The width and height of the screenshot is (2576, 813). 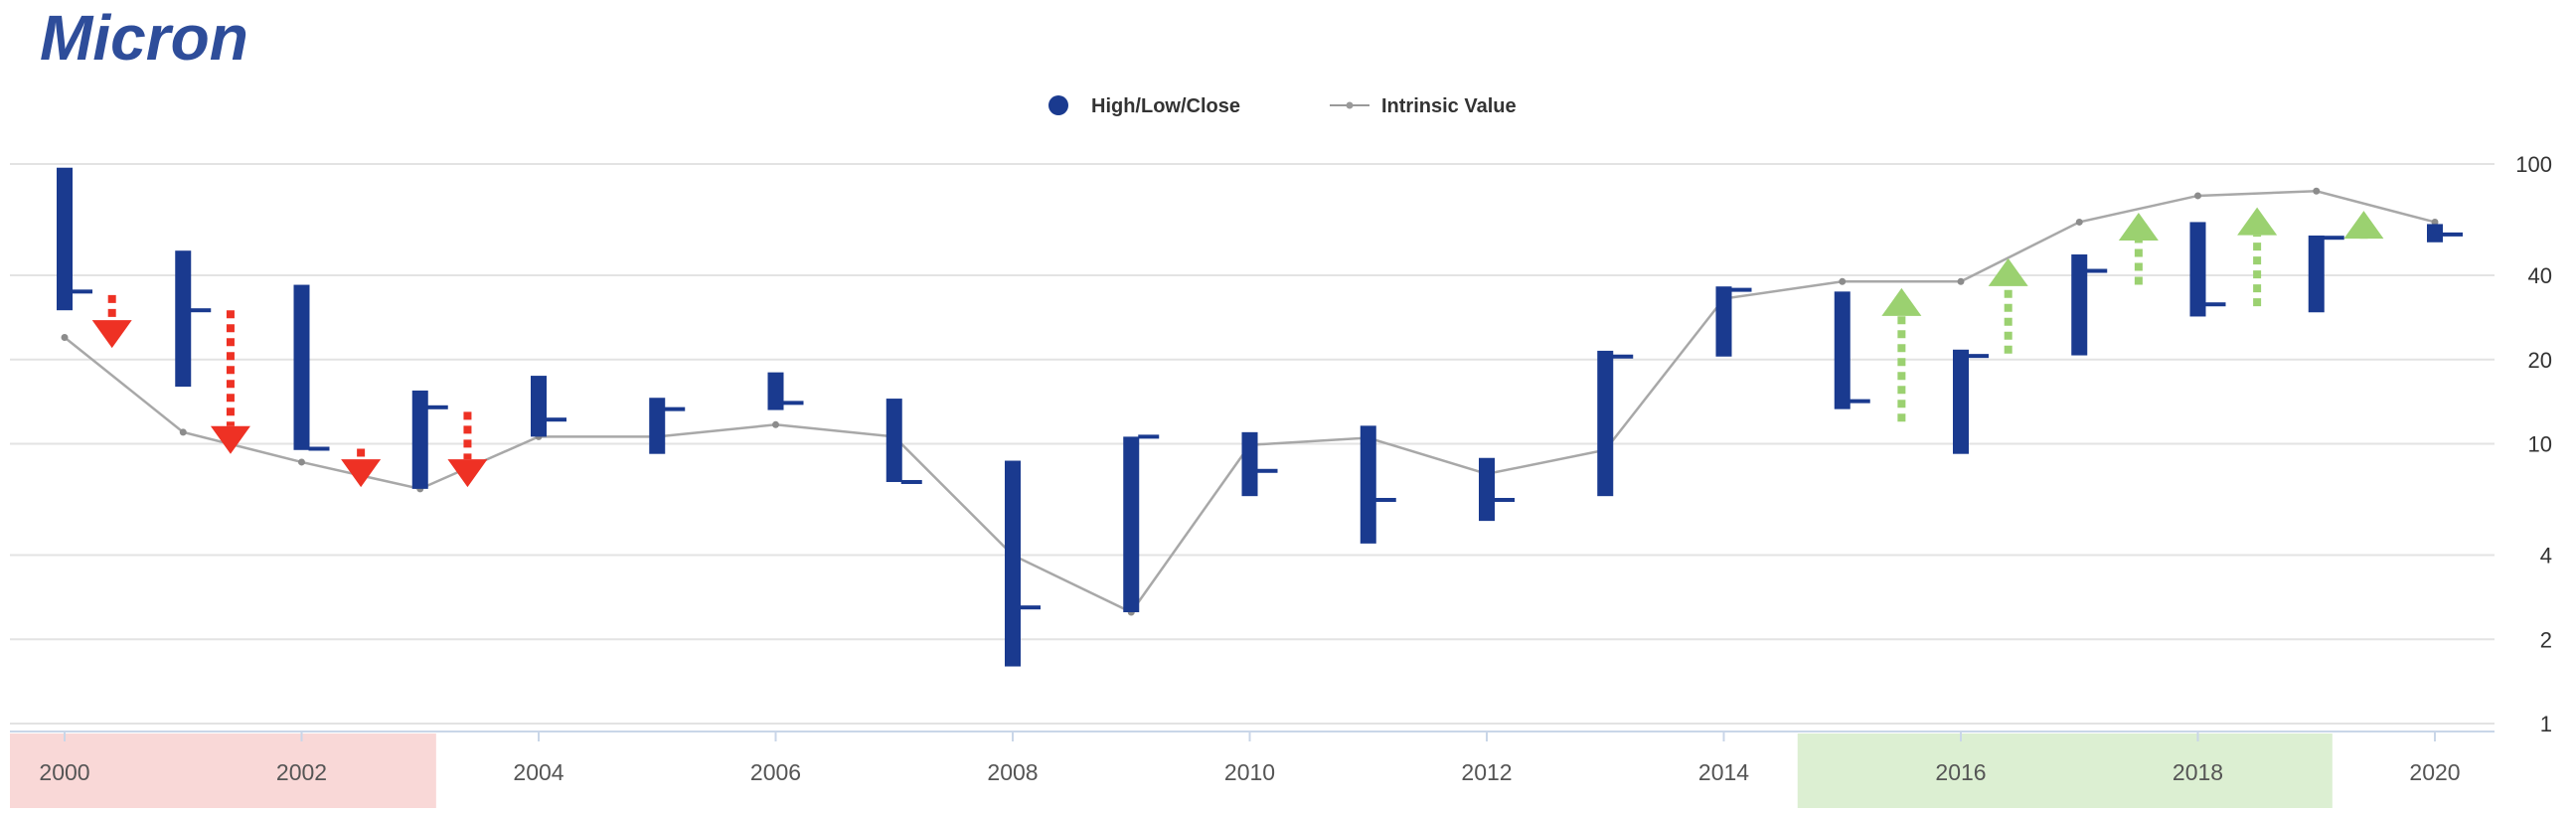 What do you see at coordinates (2533, 164) in the screenshot?
I see `y-tick-label: 100` at bounding box center [2533, 164].